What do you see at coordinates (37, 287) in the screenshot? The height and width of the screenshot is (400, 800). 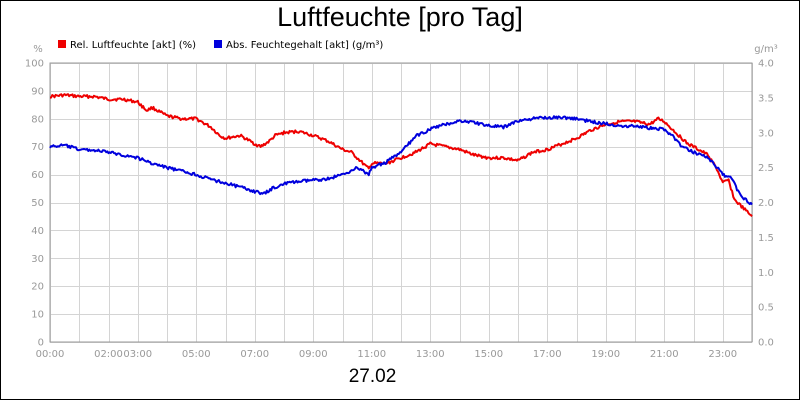 I see `y-left-tick-label: 20` at bounding box center [37, 287].